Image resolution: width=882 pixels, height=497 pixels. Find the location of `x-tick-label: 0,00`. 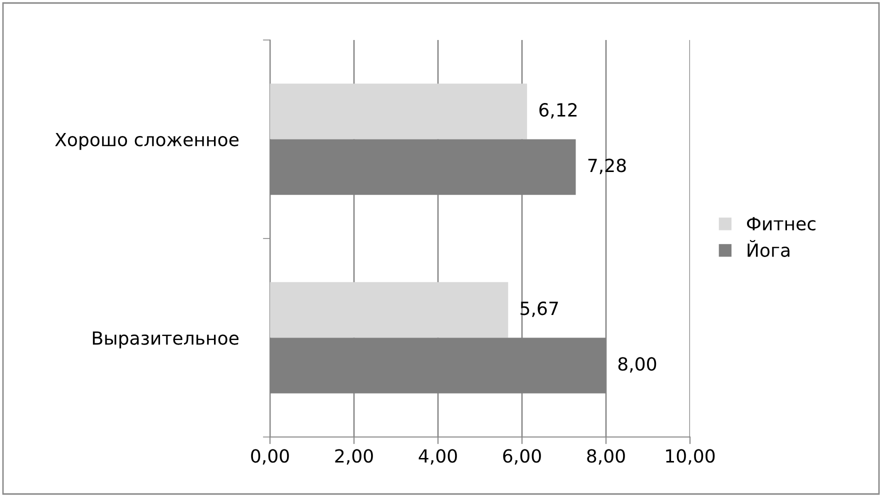

x-tick-label: 0,00 is located at coordinates (270, 457).